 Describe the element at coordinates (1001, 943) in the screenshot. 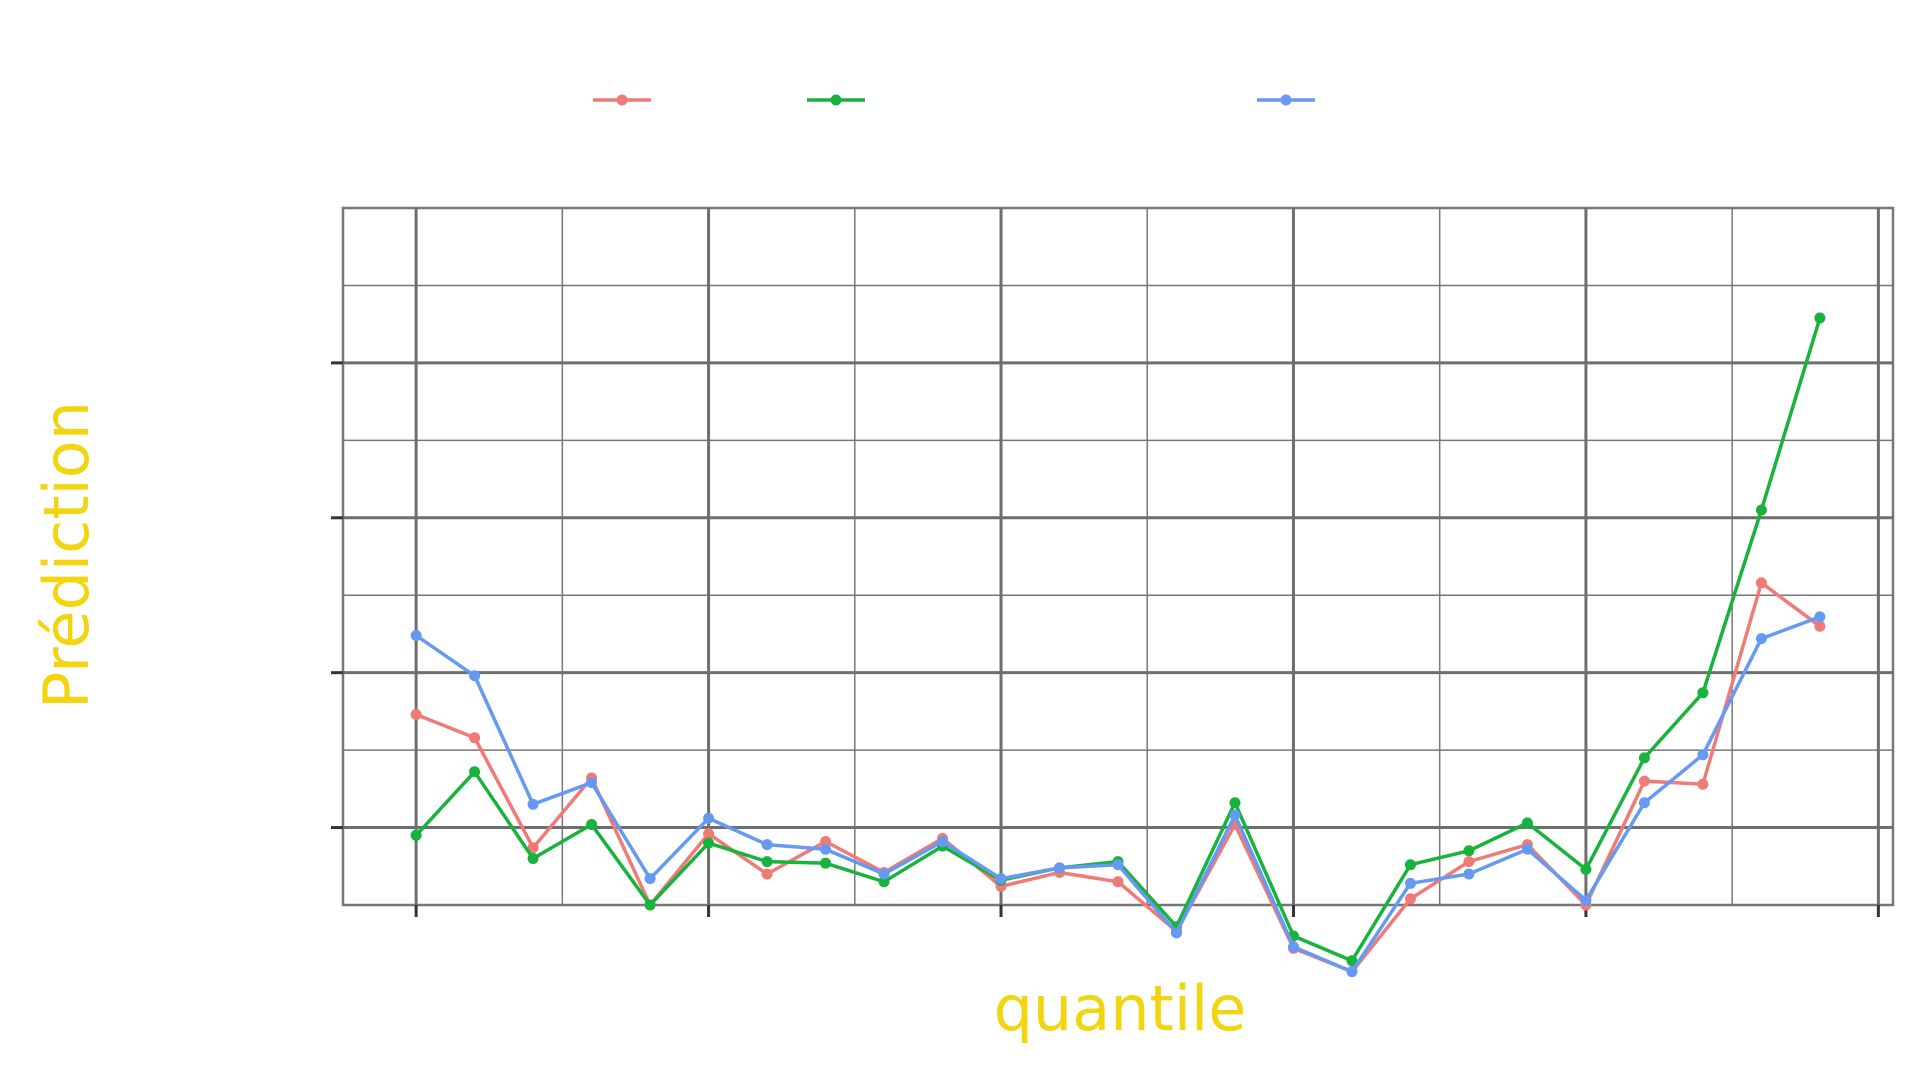

I see `x-tick-label: 0.2` at that location.